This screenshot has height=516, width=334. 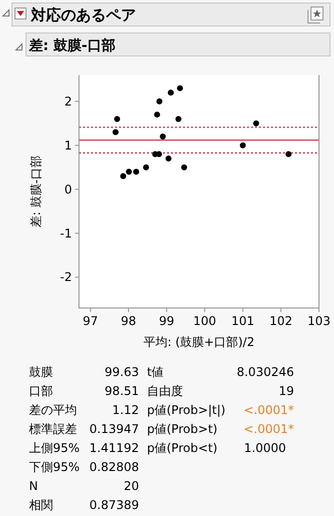 I want to click on text: p値(Prob<t), so click(x=182, y=448).